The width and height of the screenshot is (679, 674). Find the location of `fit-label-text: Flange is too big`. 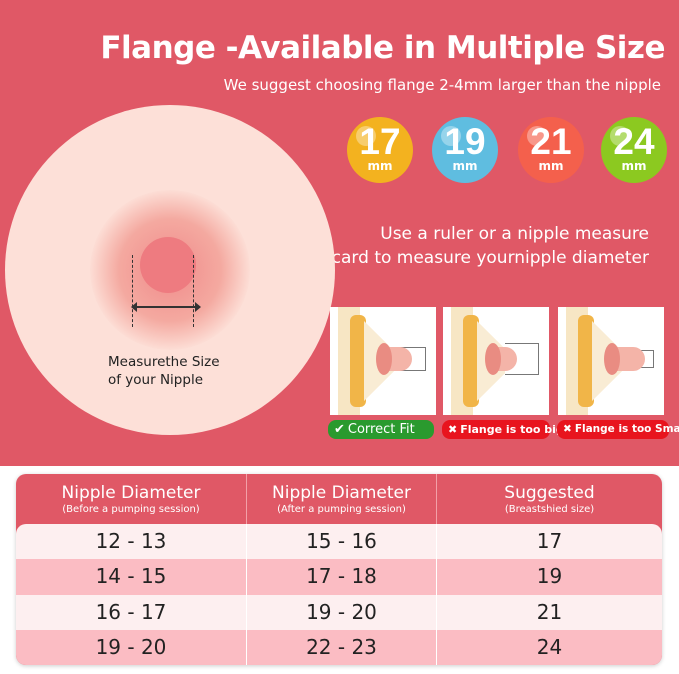

fit-label-text: Flange is too big is located at coordinates (512, 429).